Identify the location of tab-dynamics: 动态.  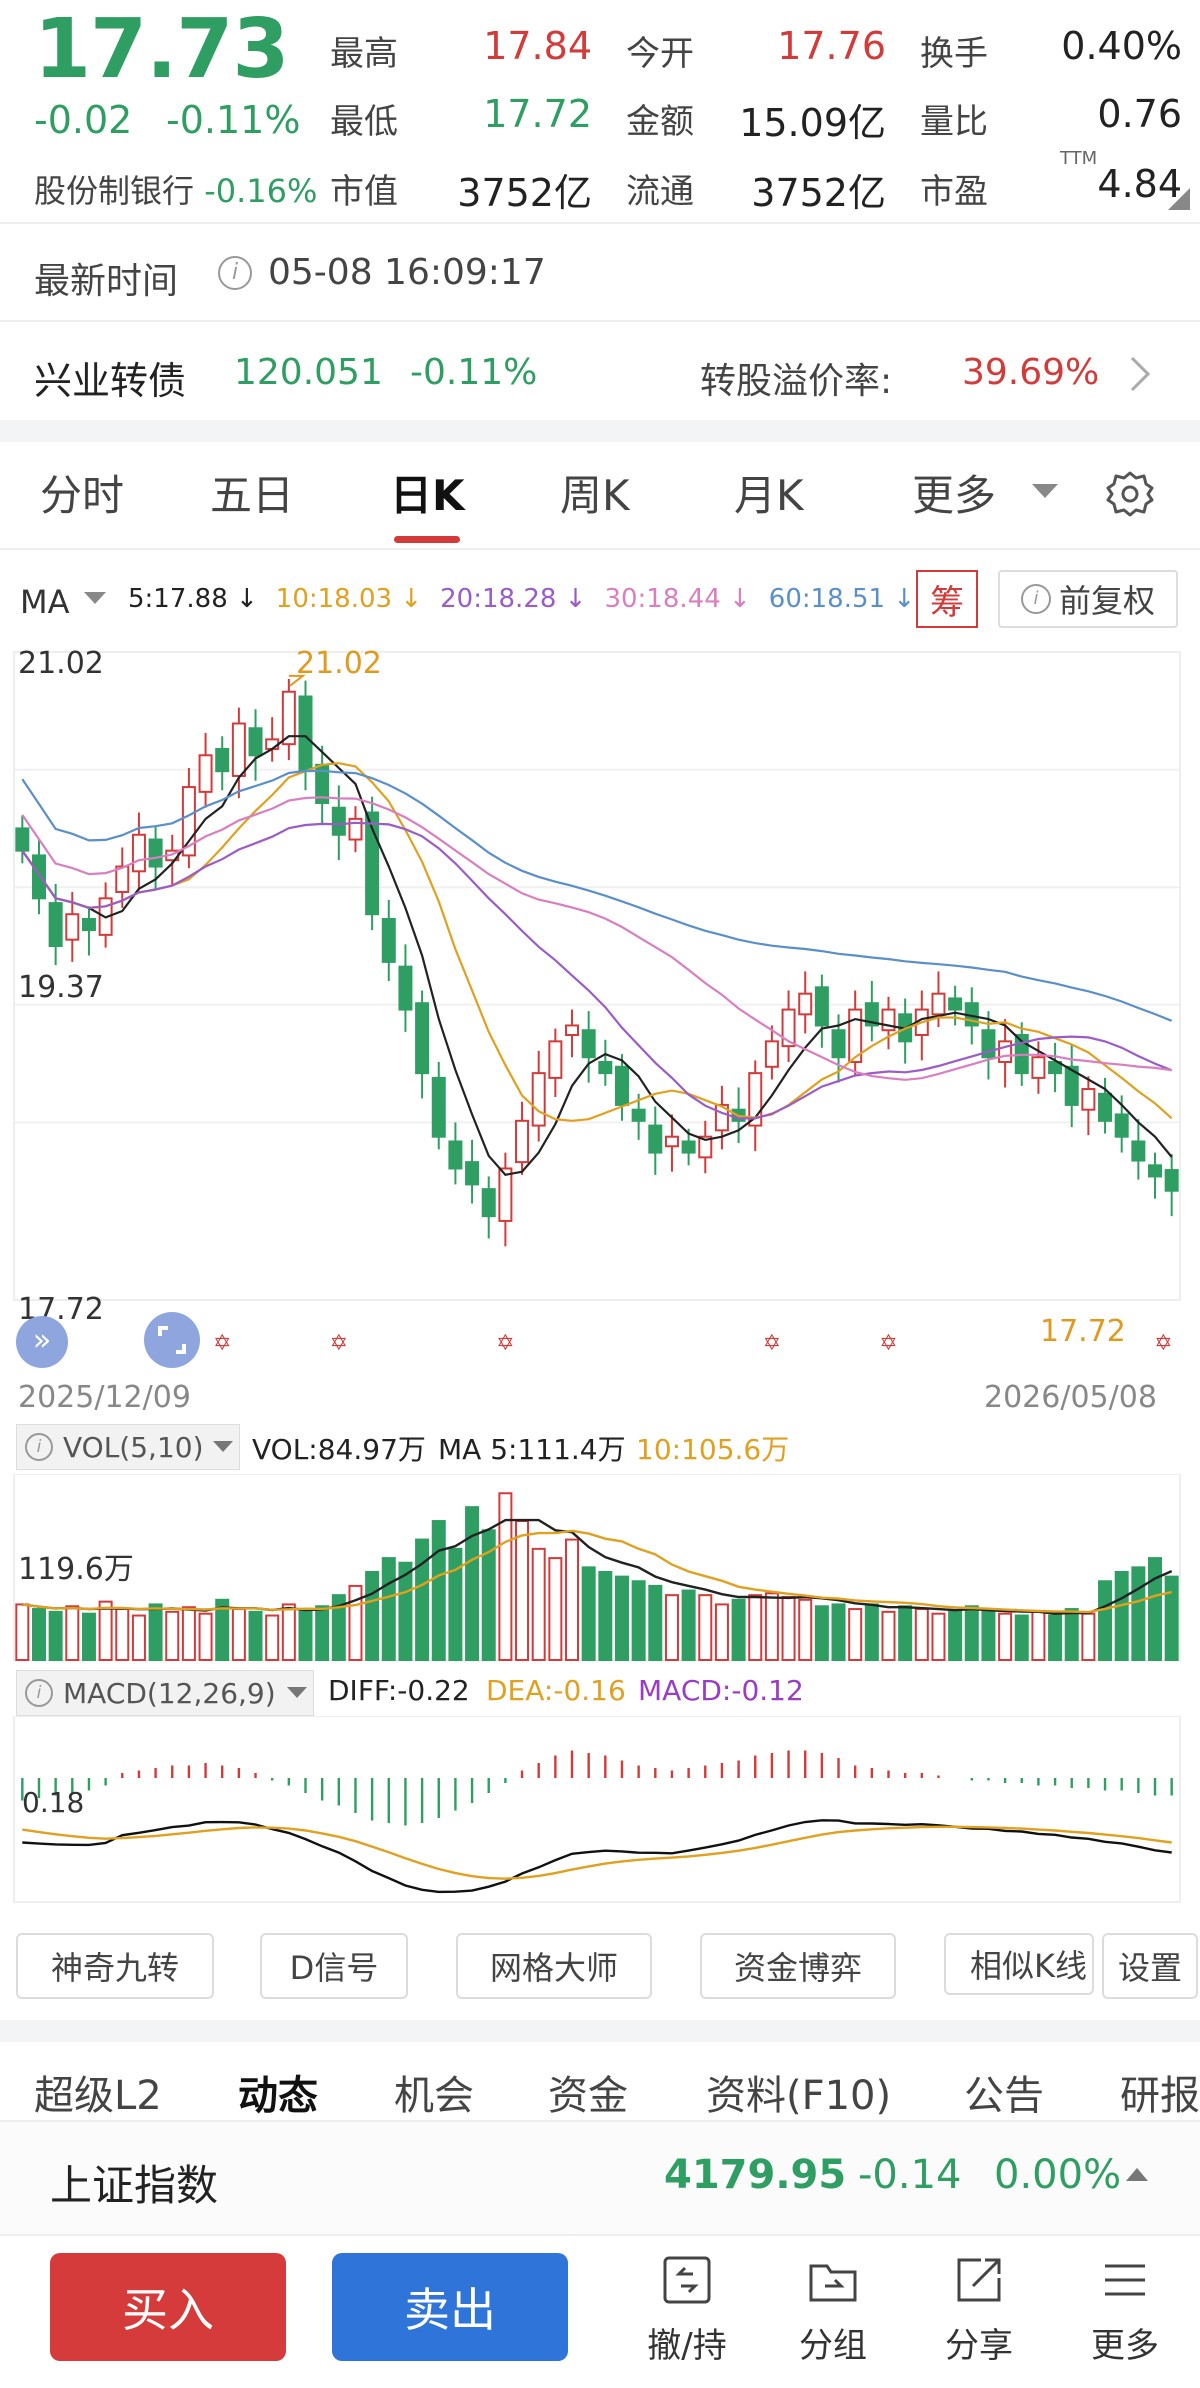
(278, 2096).